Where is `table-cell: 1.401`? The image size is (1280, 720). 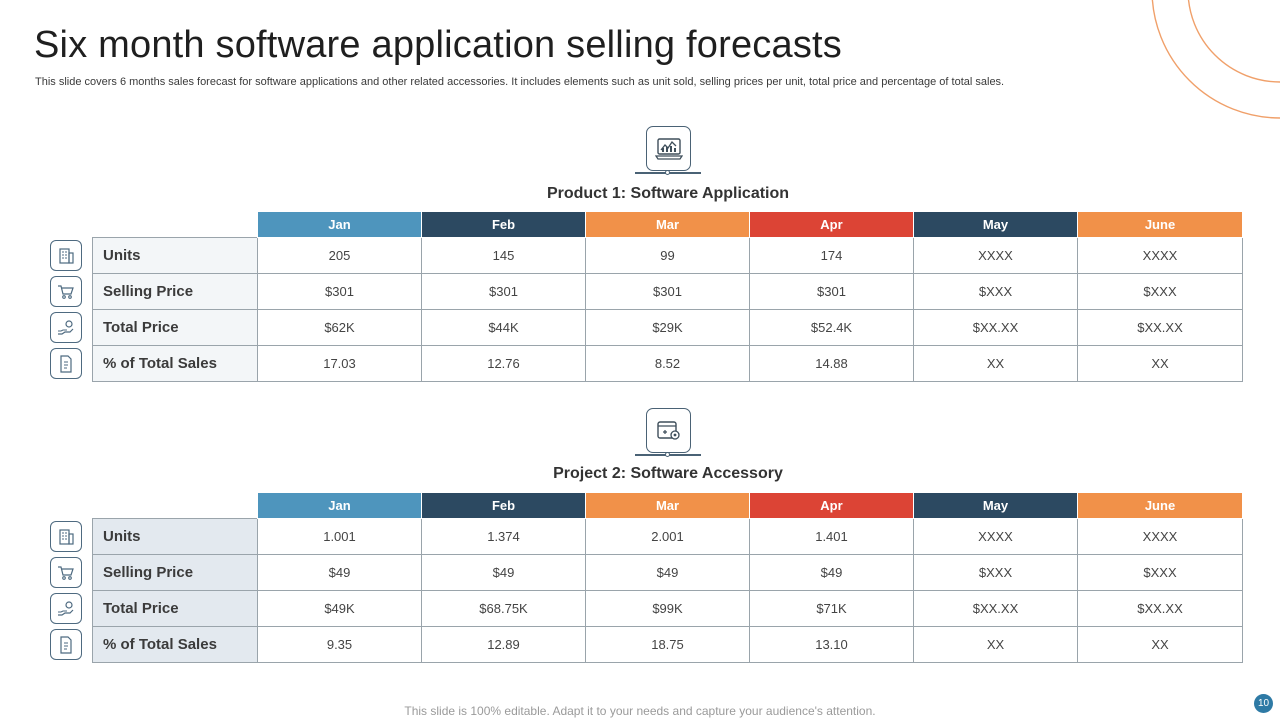
table-cell: 1.401 is located at coordinates (831, 536).